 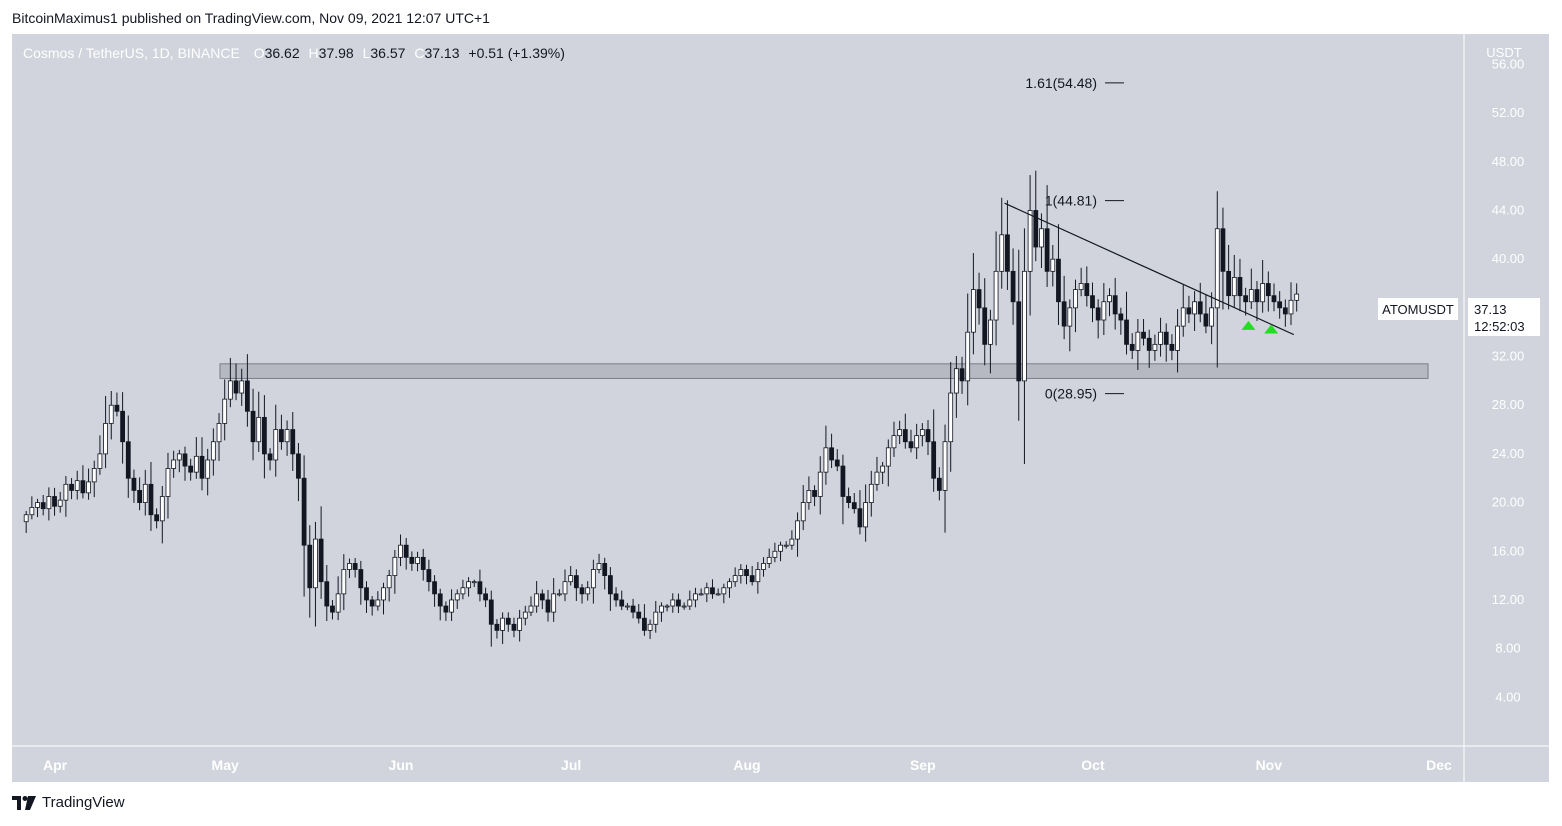 I want to click on time-tick-label: Sep, so click(x=923, y=765).